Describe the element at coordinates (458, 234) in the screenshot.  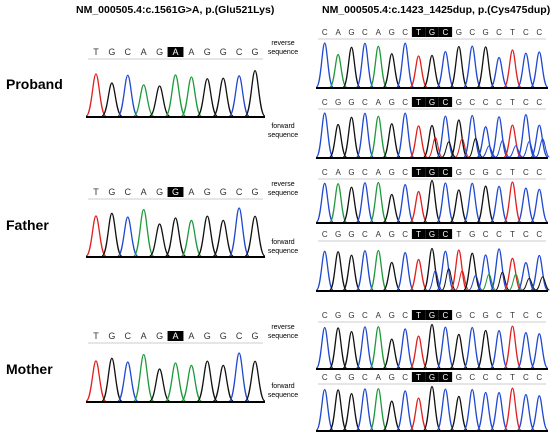
I see `right-chromatogram-father-forward-base-10: T` at that location.